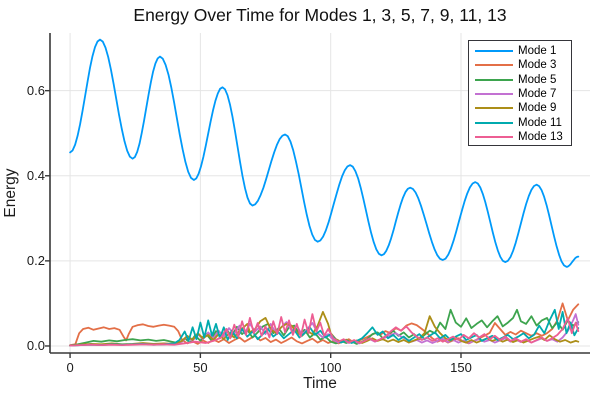  I want to click on legend-label: Mode 3, so click(537, 65).